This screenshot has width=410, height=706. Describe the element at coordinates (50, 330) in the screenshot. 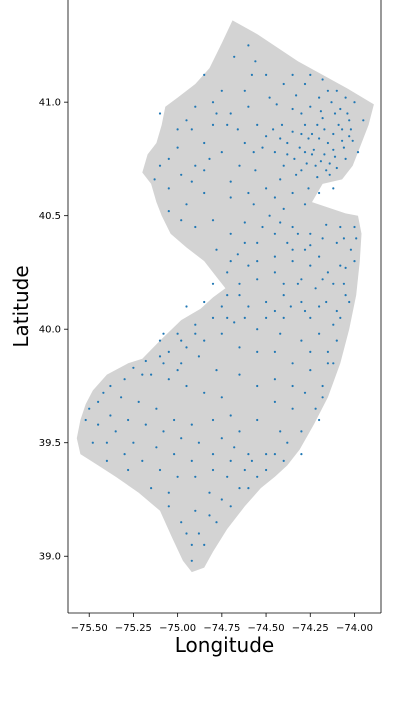

I see `y-tick-label: 40.0` at that location.